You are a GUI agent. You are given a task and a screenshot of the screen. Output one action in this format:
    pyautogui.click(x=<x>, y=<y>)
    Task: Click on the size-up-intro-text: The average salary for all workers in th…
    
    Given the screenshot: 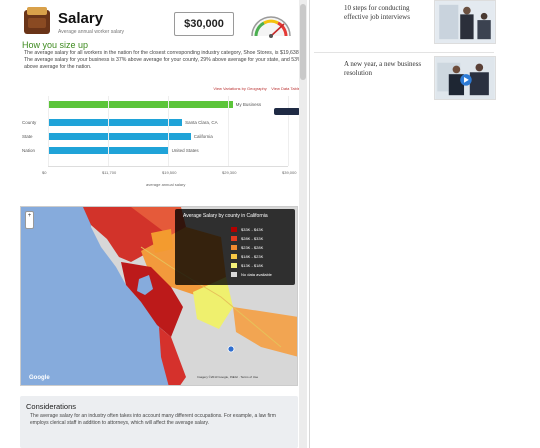 What is the action you would take?
    pyautogui.click(x=163, y=60)
    